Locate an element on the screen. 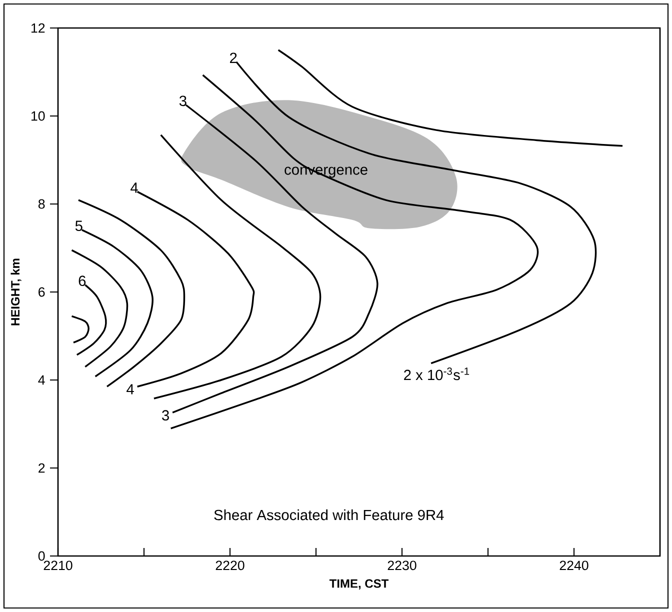  annotation: 5 is located at coordinates (78, 226).